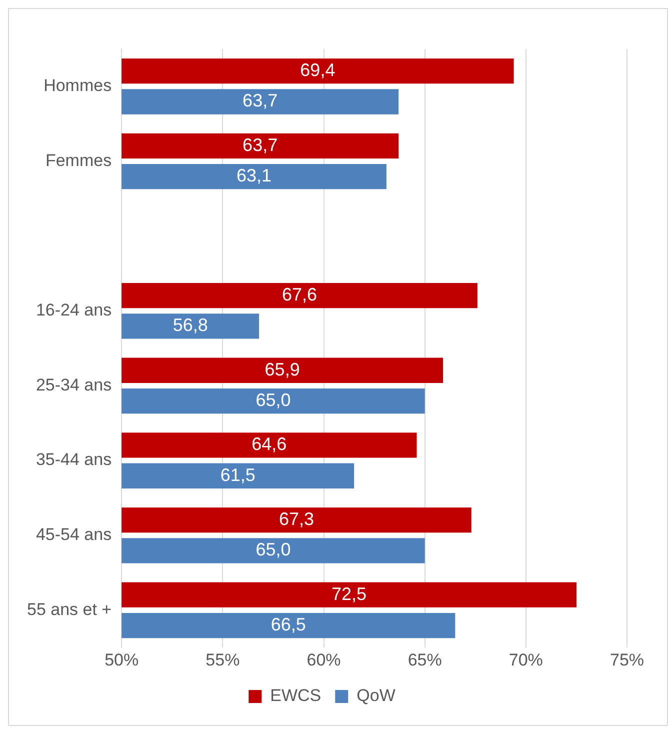  What do you see at coordinates (69, 609) in the screenshot?
I see `y-tick-label: 55 ans et +` at bounding box center [69, 609].